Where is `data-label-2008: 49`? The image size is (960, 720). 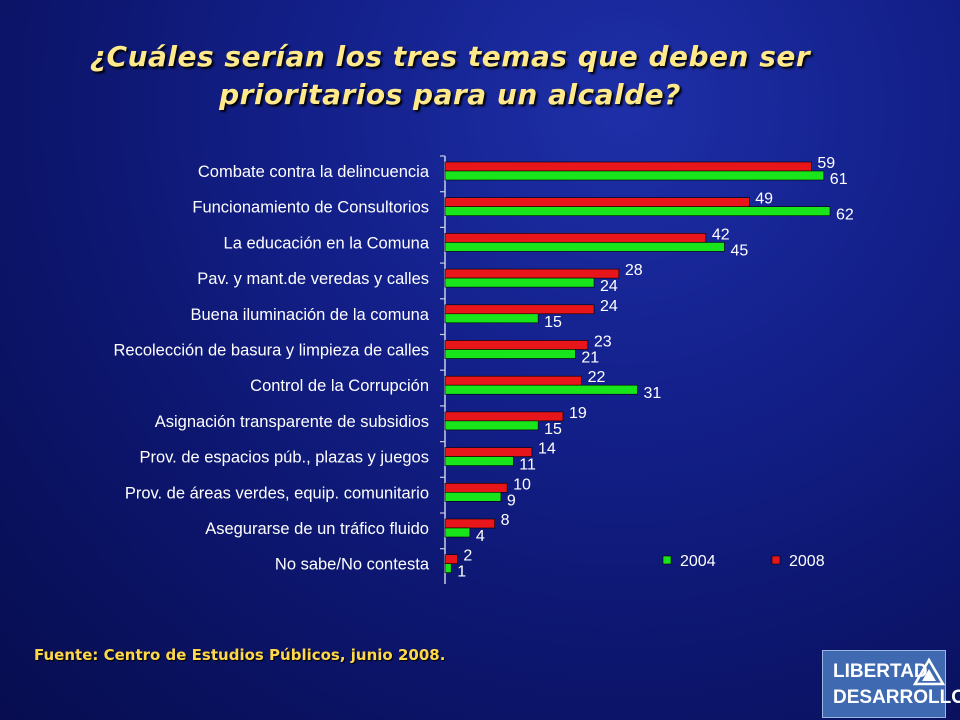
data-label-2008: 49 is located at coordinates (764, 199).